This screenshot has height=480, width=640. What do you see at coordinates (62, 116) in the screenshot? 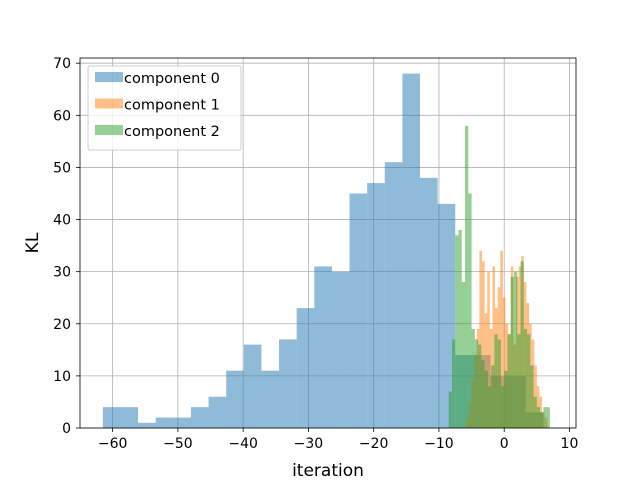
I see `y-tick-label: 60` at bounding box center [62, 116].